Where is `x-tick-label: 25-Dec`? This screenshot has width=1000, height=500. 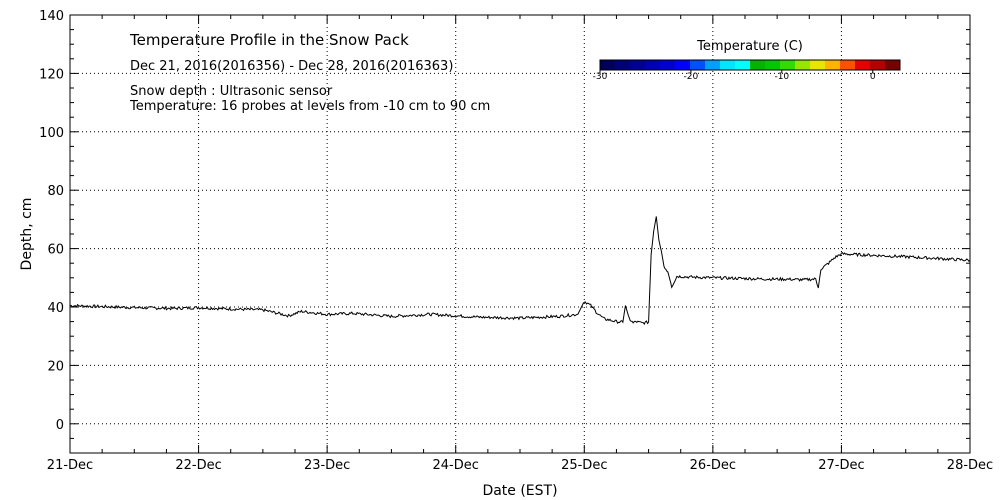
x-tick-label: 25-Dec is located at coordinates (584, 465).